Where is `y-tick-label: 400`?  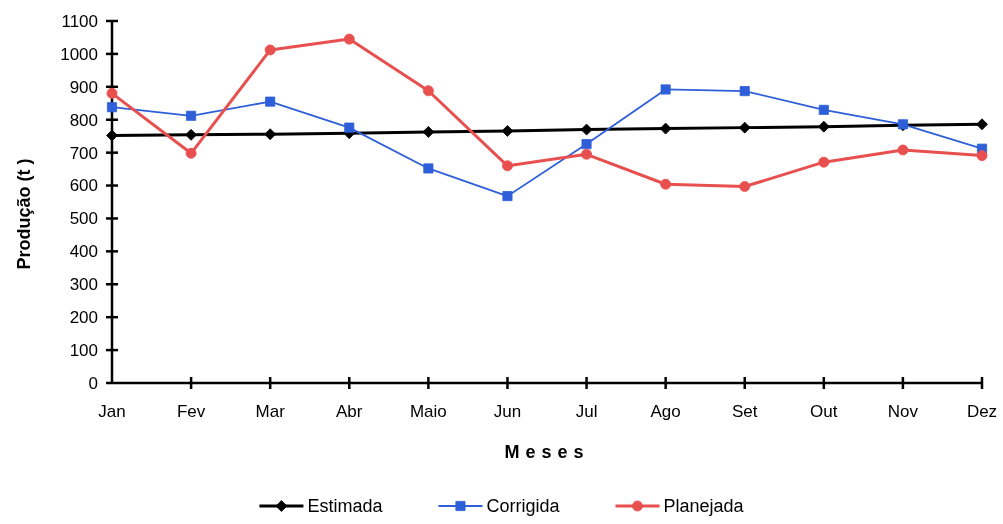
y-tick-label: 400 is located at coordinates (83, 252).